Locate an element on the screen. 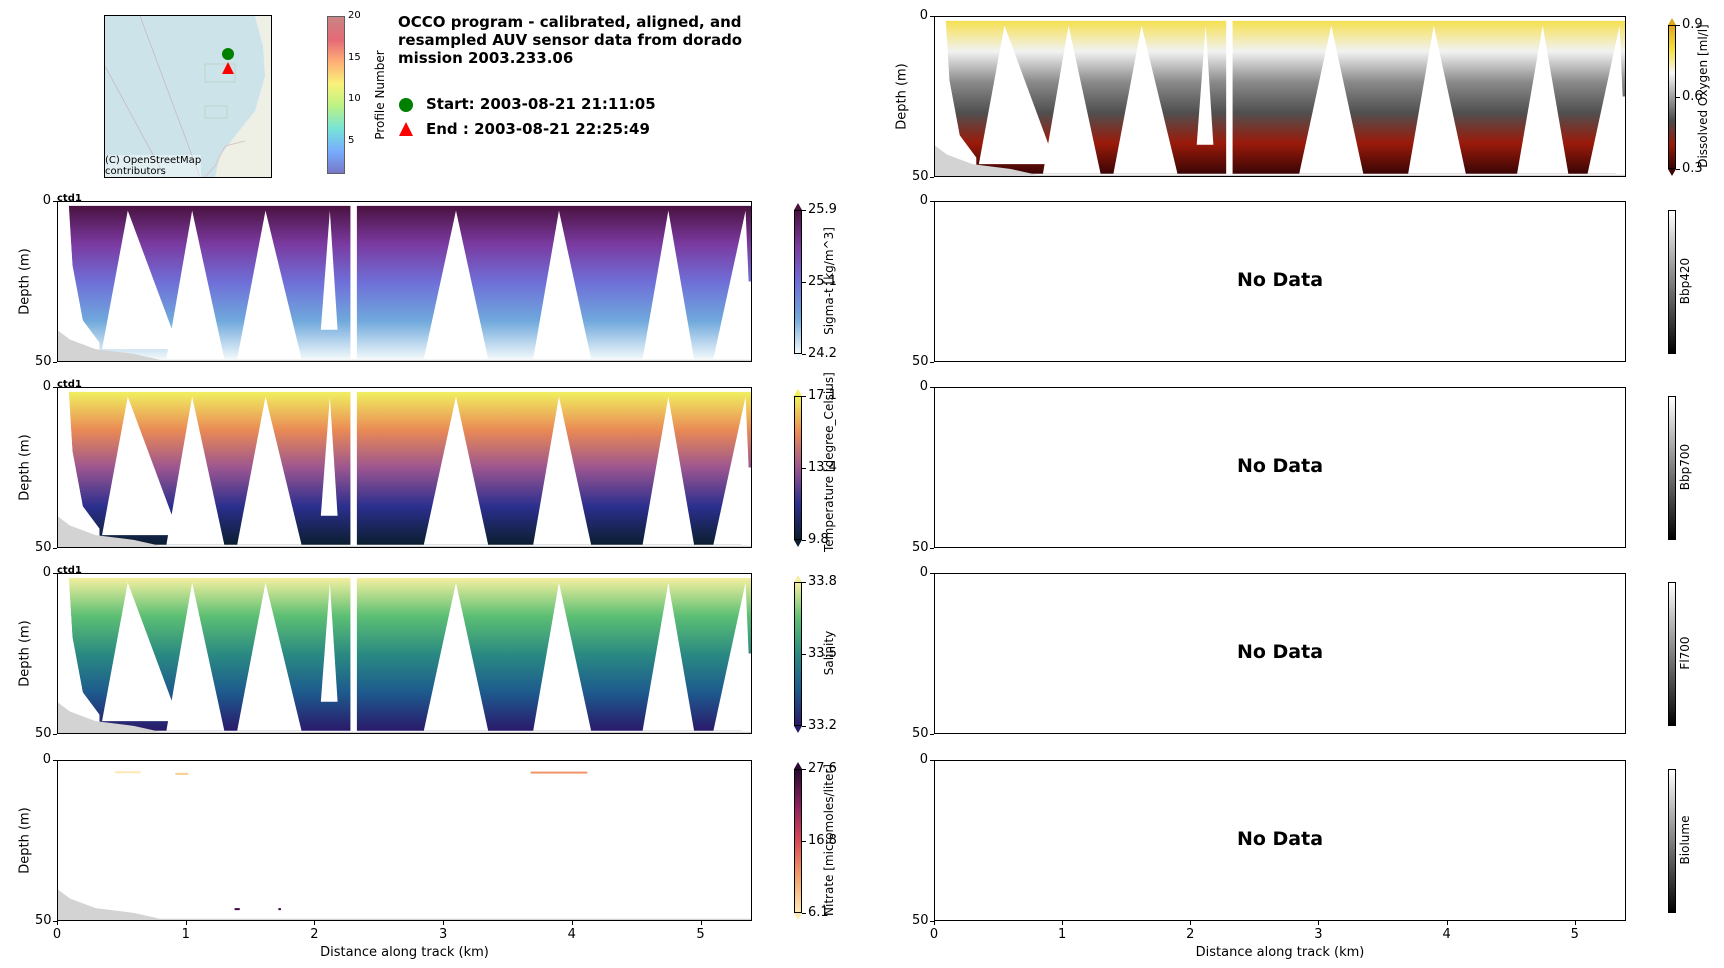 Image resolution: width=1724 pixels, height=968 pixels. track-map: (C) OpenStreetMap contributors is located at coordinates (188, 96).